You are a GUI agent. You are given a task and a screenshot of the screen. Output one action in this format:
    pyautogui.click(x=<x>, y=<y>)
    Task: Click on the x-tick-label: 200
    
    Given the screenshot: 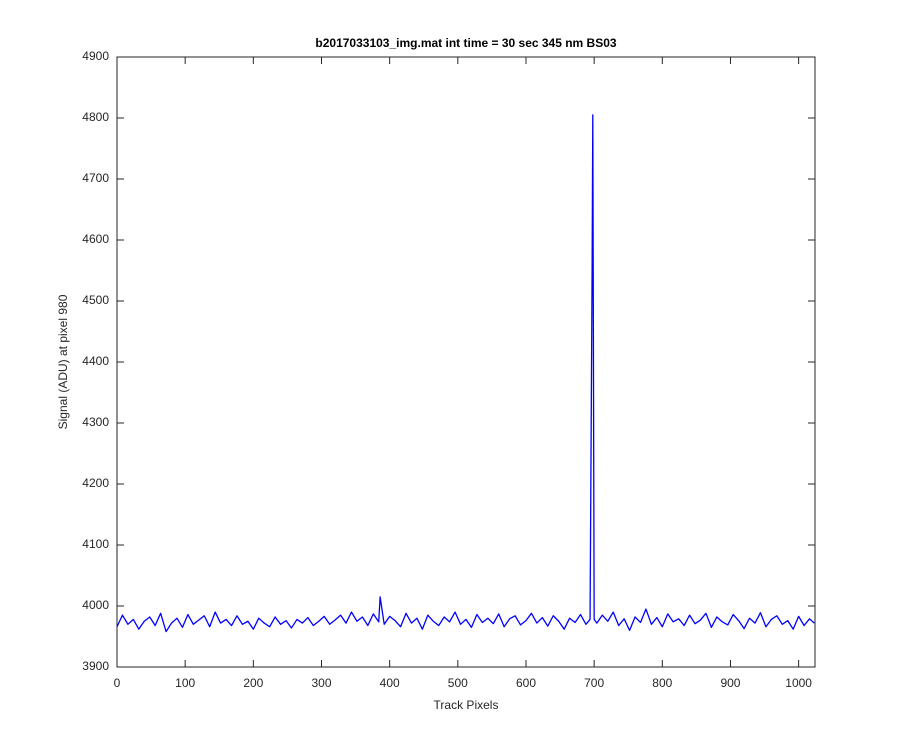 What is the action you would take?
    pyautogui.click(x=253, y=683)
    